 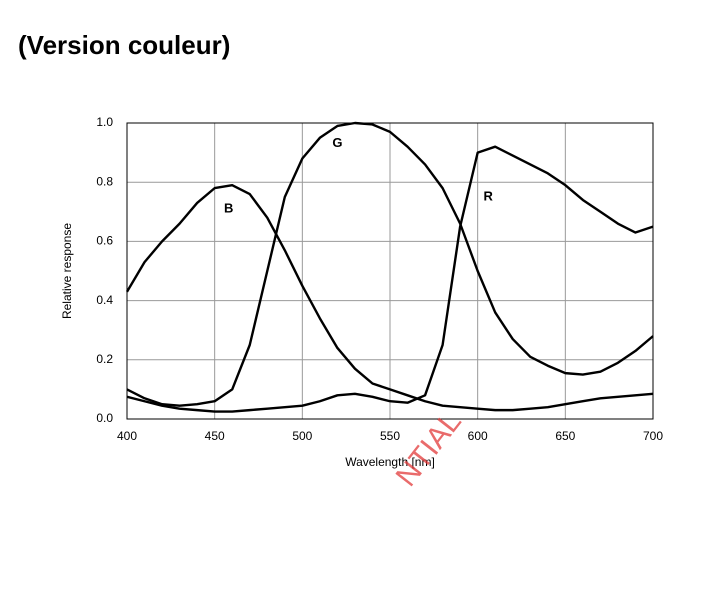 What do you see at coordinates (337, 142) in the screenshot?
I see `series-label: G` at bounding box center [337, 142].